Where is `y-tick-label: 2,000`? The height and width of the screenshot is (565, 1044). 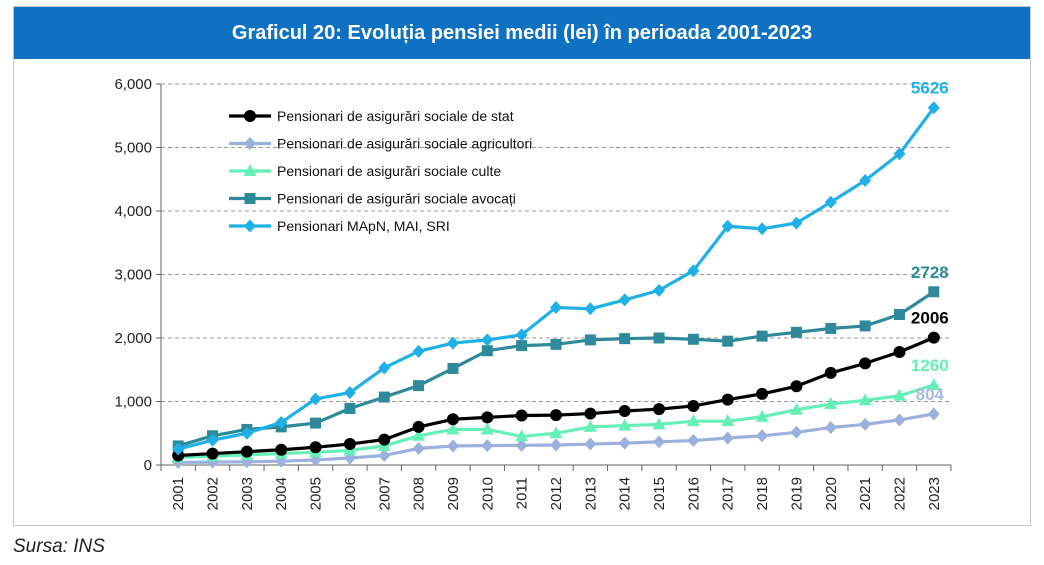 y-tick-label: 2,000 is located at coordinates (133, 338).